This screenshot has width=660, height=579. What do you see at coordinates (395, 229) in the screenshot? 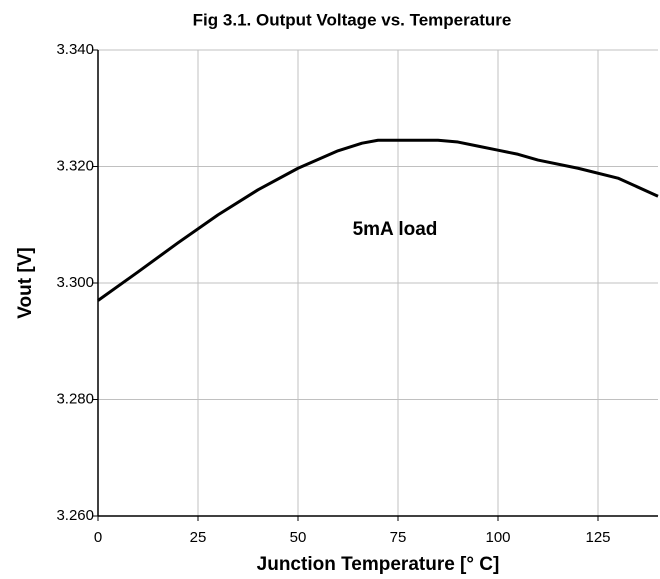
I see `annotation: 5mA load` at bounding box center [395, 229].